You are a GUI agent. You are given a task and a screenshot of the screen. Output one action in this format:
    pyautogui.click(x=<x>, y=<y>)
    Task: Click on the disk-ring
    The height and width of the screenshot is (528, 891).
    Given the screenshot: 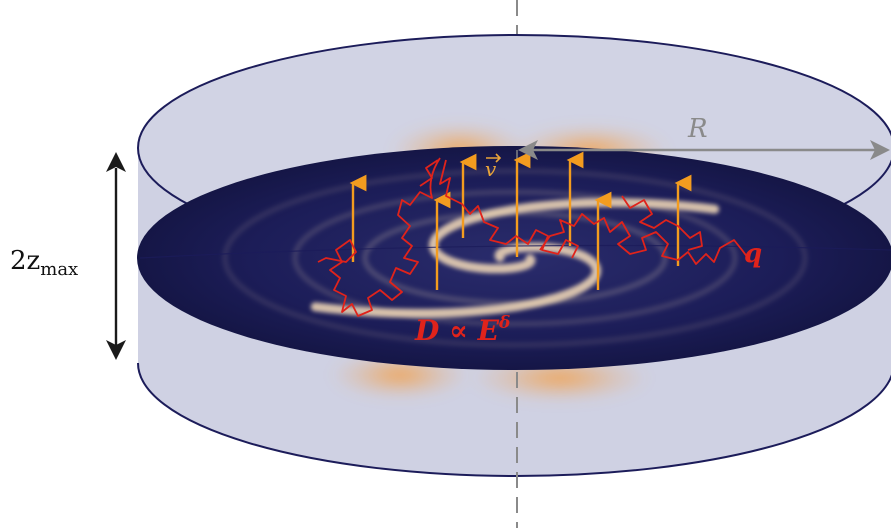 What is the action you would take?
    pyautogui.click(x=515, y=258)
    